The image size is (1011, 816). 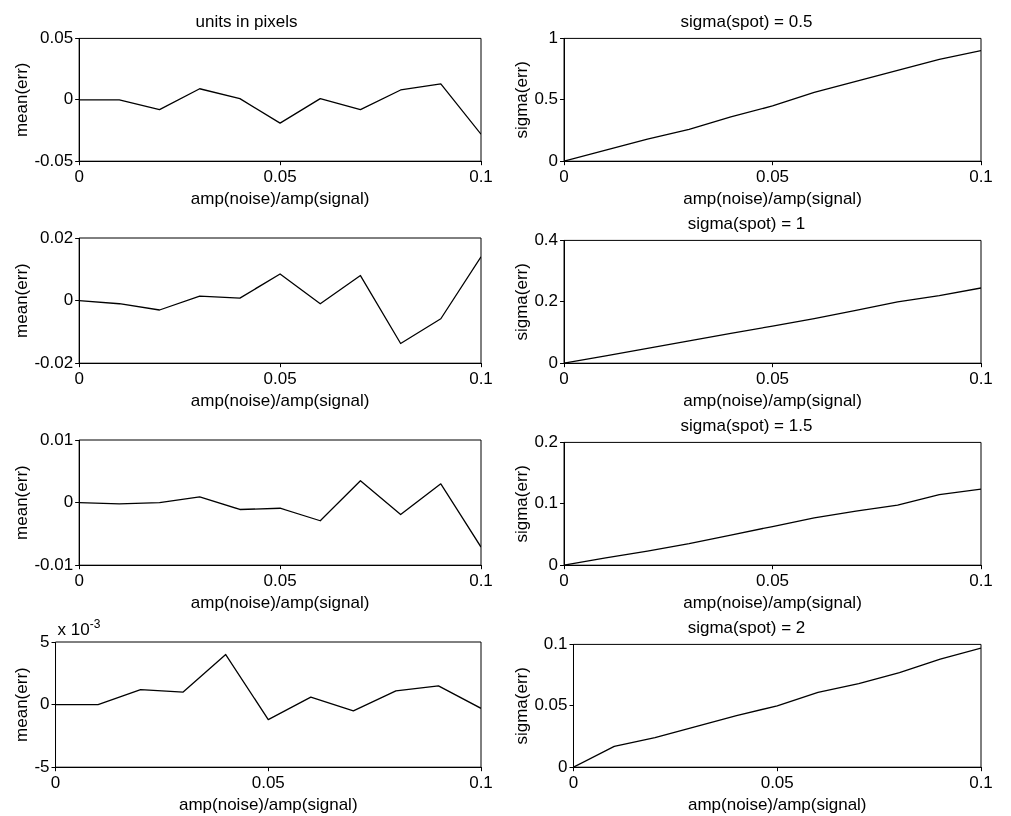 I want to click on y-tick-label: 0.01, so click(x=57, y=439).